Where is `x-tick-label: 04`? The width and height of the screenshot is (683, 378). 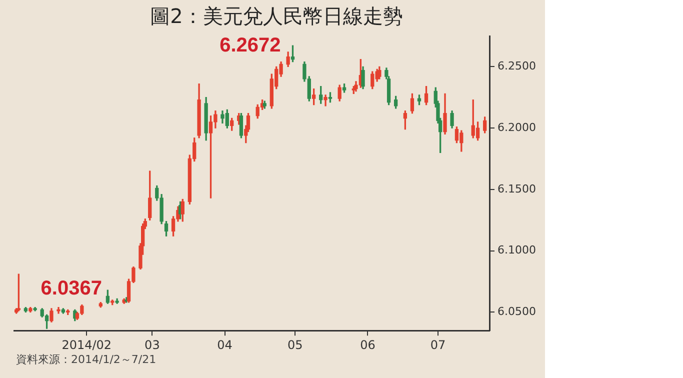
x-tick-label: 04 is located at coordinates (224, 345).